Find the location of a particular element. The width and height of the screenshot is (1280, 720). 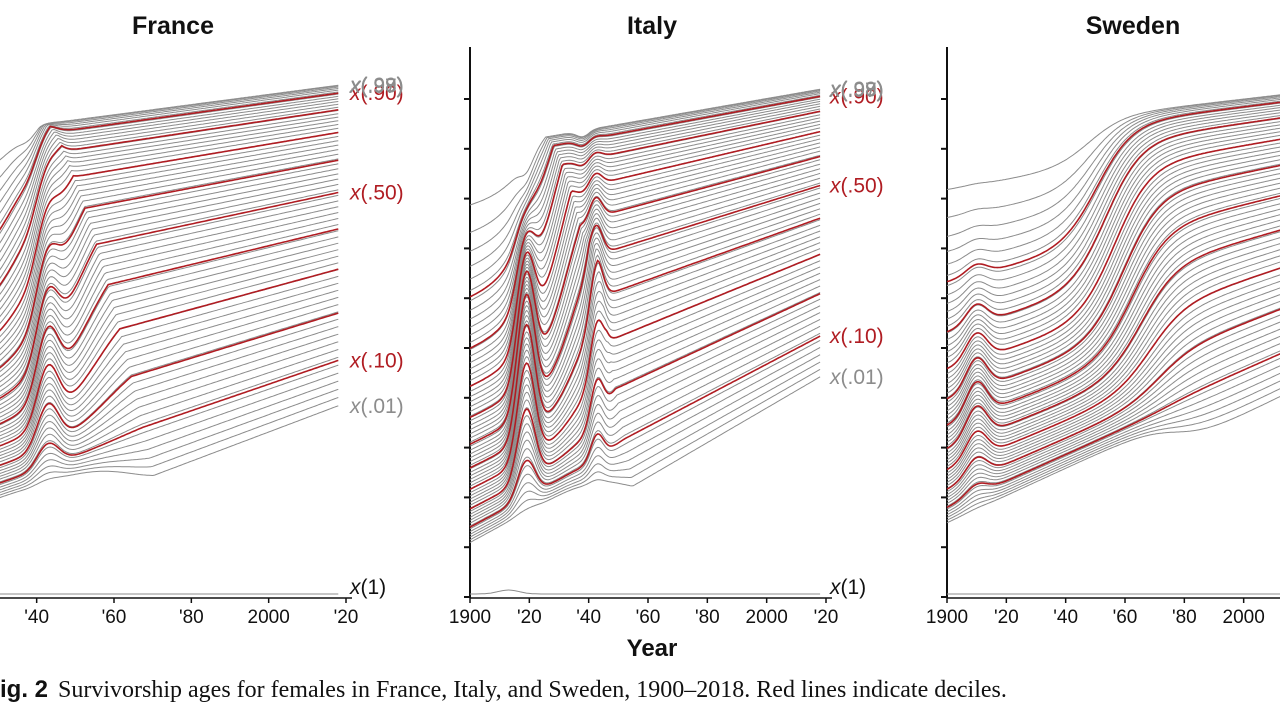

curve-label: x(.01) is located at coordinates (856, 377).